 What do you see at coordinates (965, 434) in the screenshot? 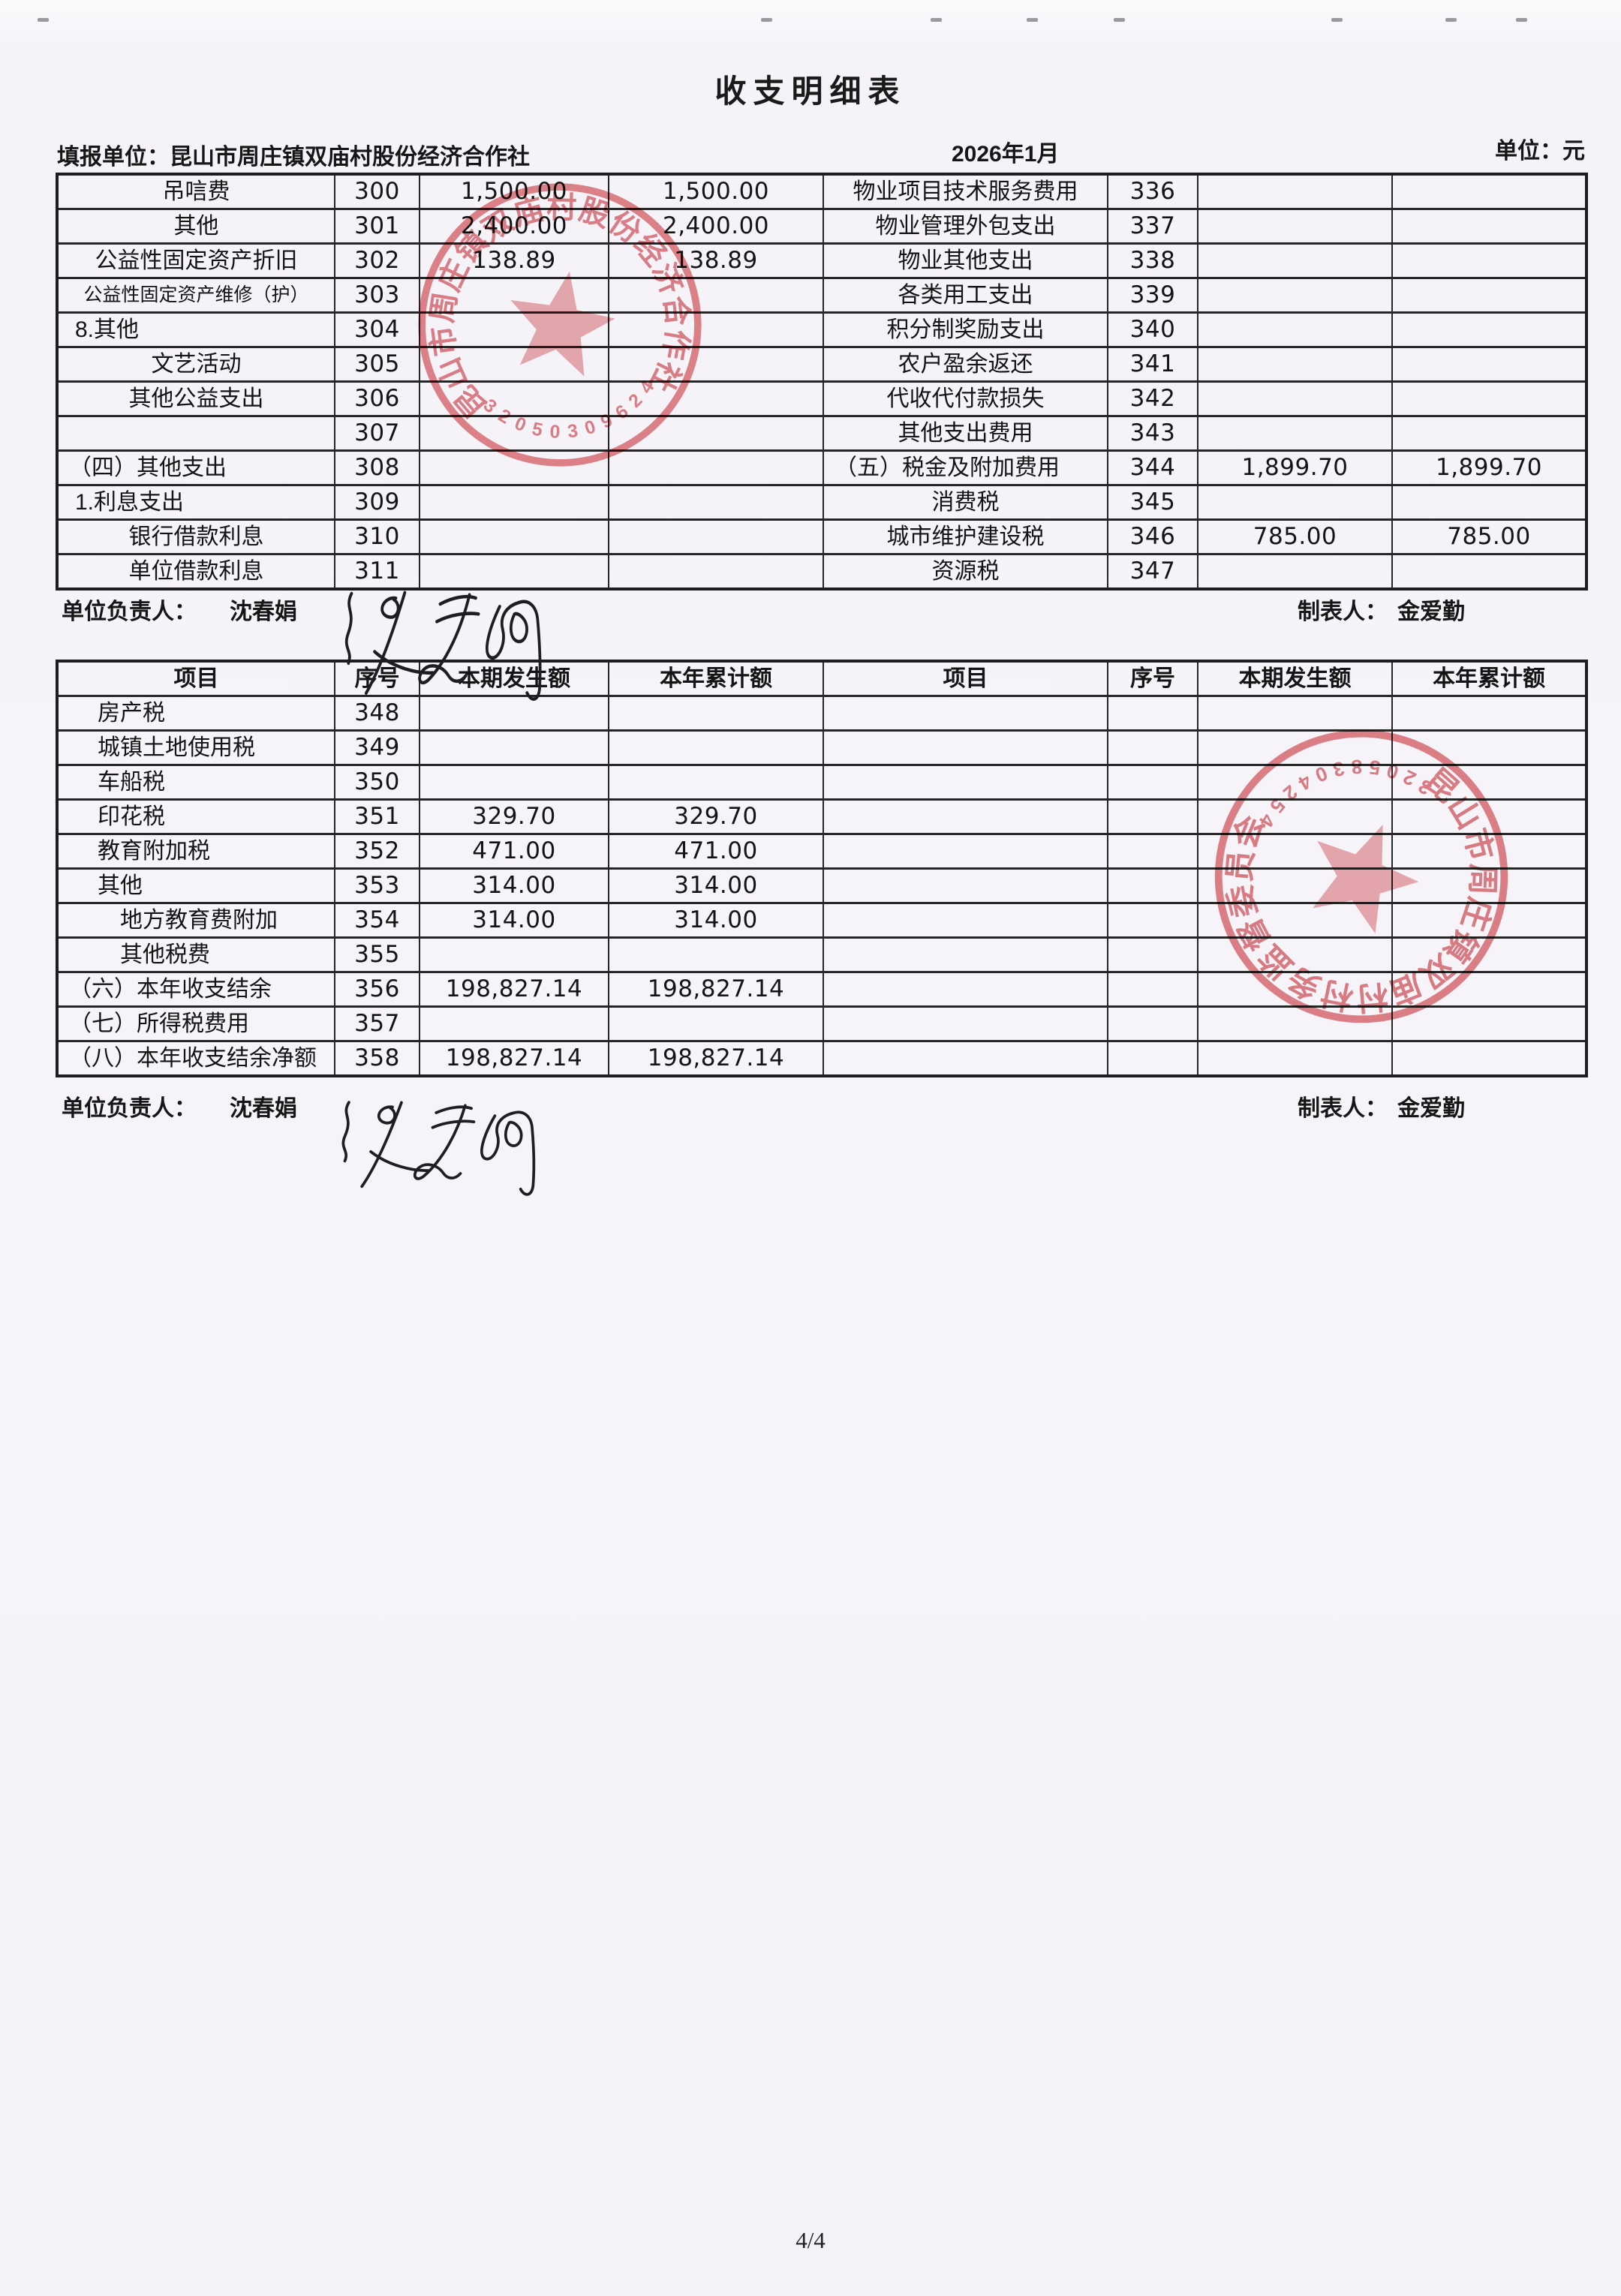
I see `item-label-cell: 其他支出费用` at bounding box center [965, 434].